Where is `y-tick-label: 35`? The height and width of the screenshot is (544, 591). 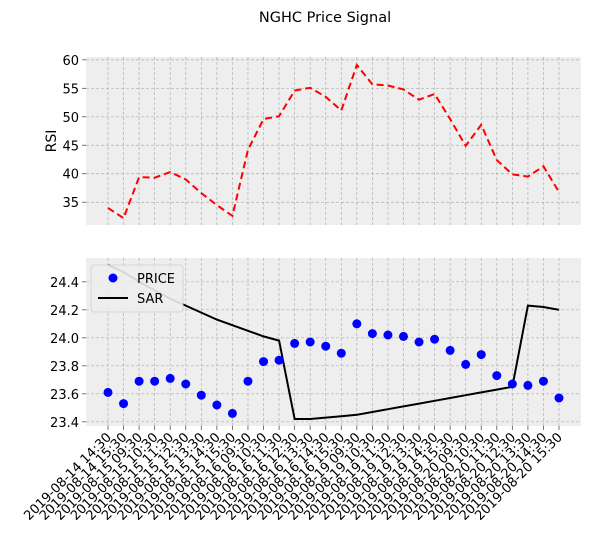 y-tick-label: 35 is located at coordinates (70, 203).